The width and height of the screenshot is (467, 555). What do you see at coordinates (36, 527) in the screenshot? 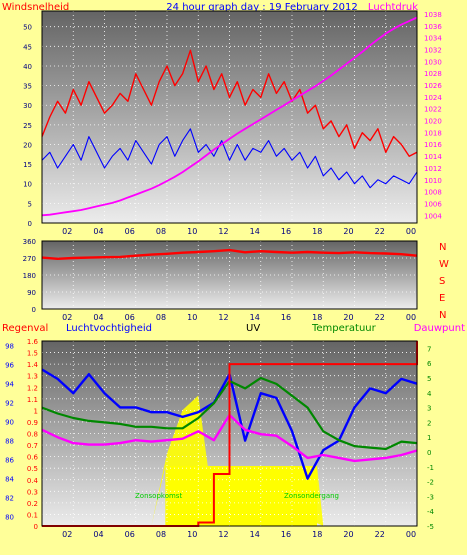
I see `rain-y-tick-label: 0` at bounding box center [36, 527].